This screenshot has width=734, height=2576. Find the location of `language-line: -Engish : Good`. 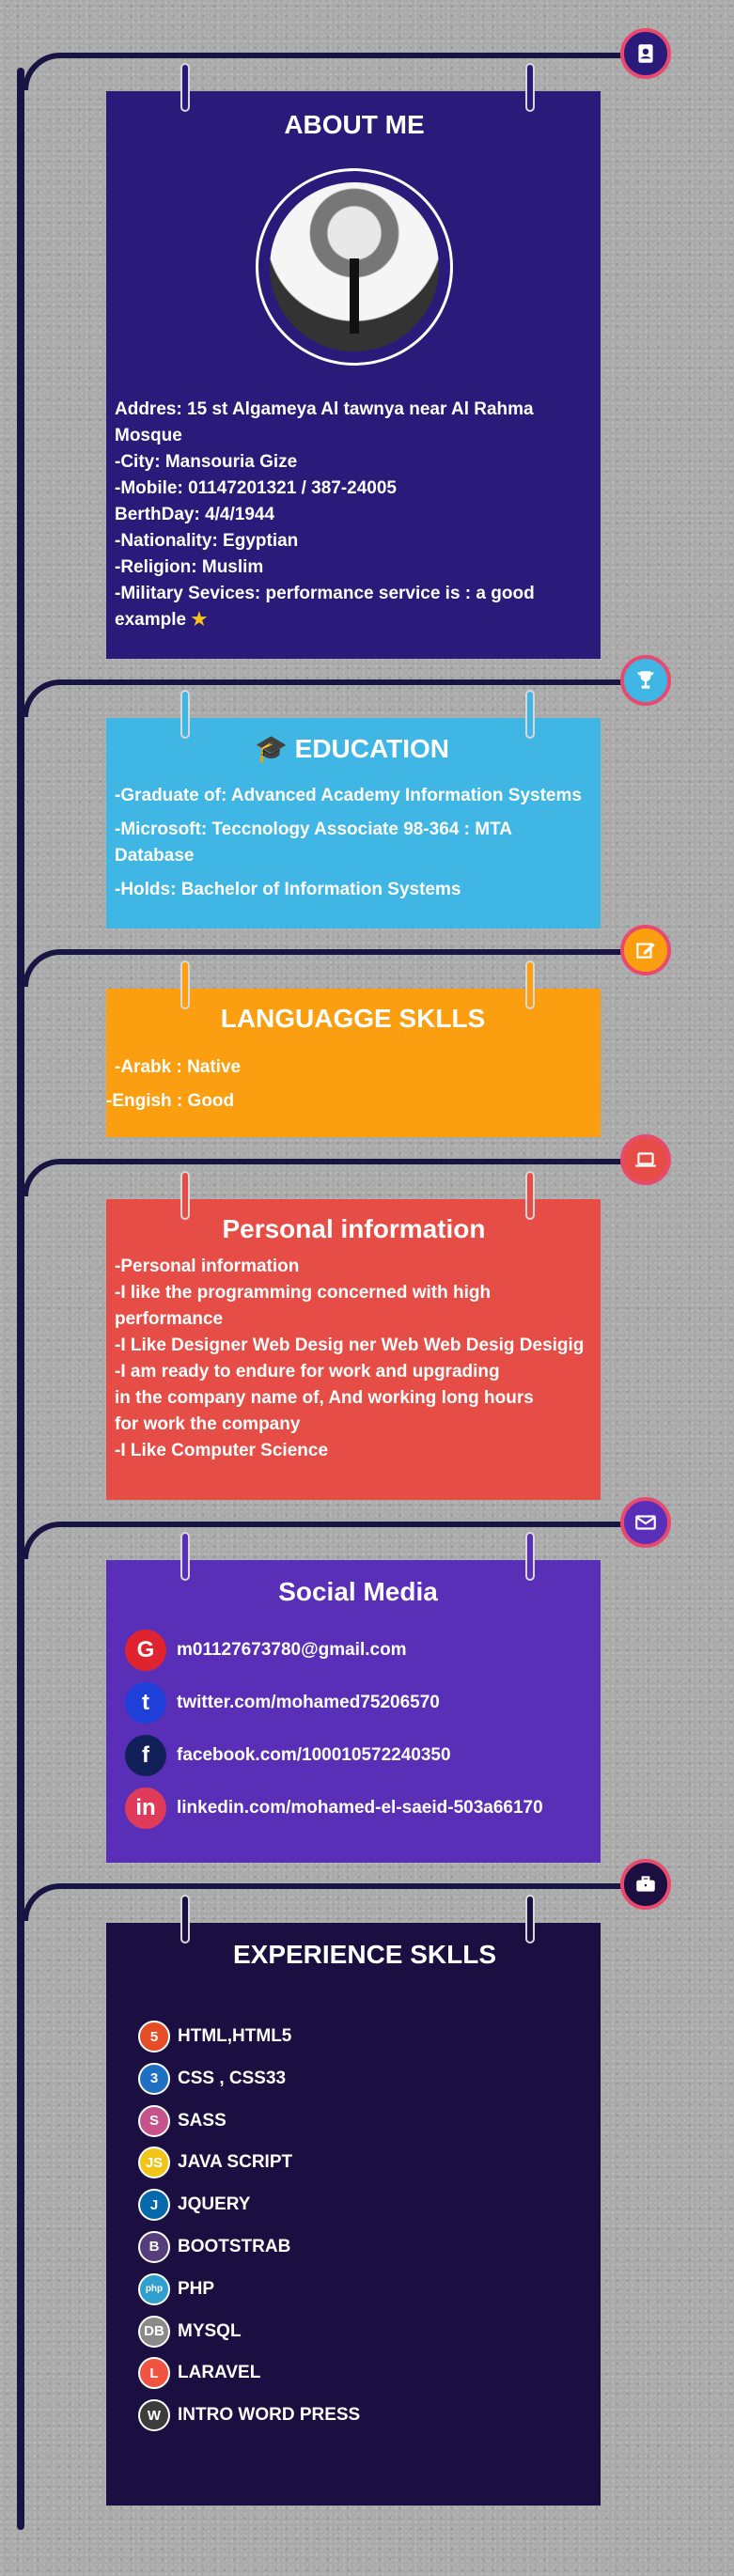

language-line: -Engish : Good is located at coordinates (170, 1101).